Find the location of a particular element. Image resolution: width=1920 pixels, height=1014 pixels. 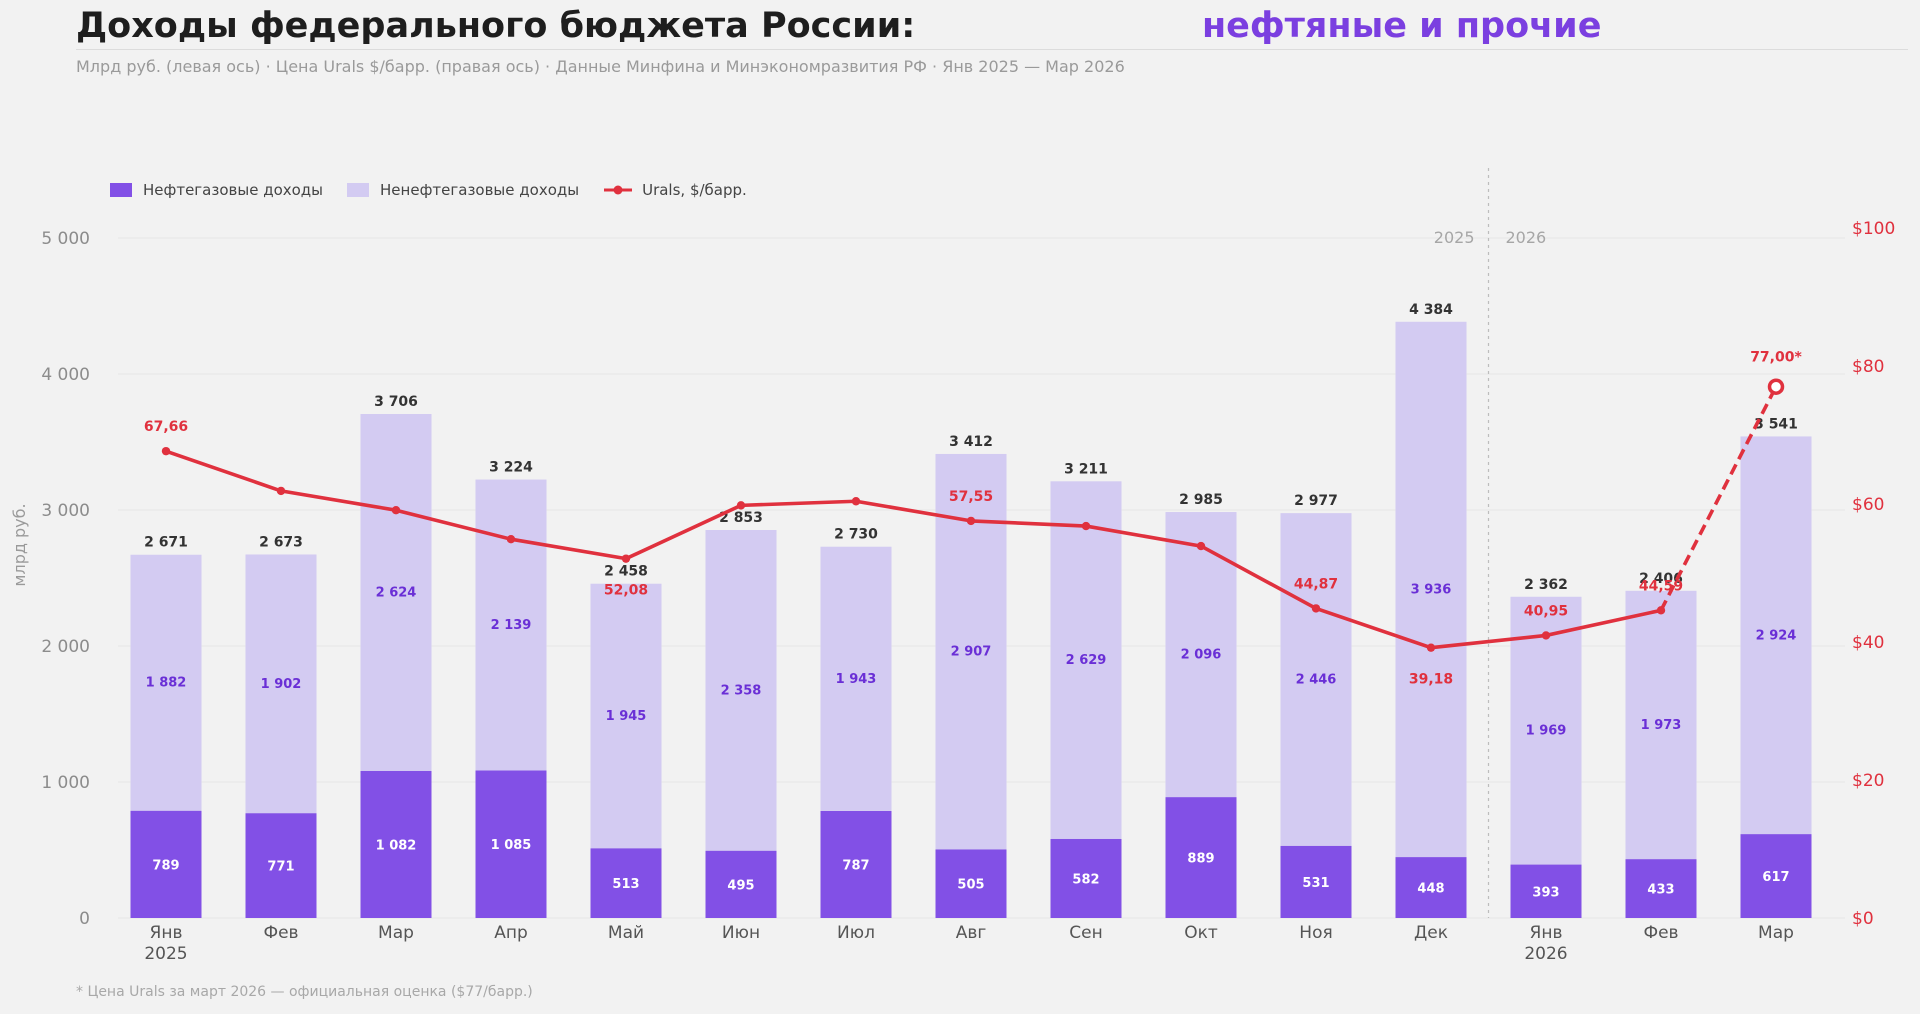

bar-total-label: 3 706 is located at coordinates (396, 402).